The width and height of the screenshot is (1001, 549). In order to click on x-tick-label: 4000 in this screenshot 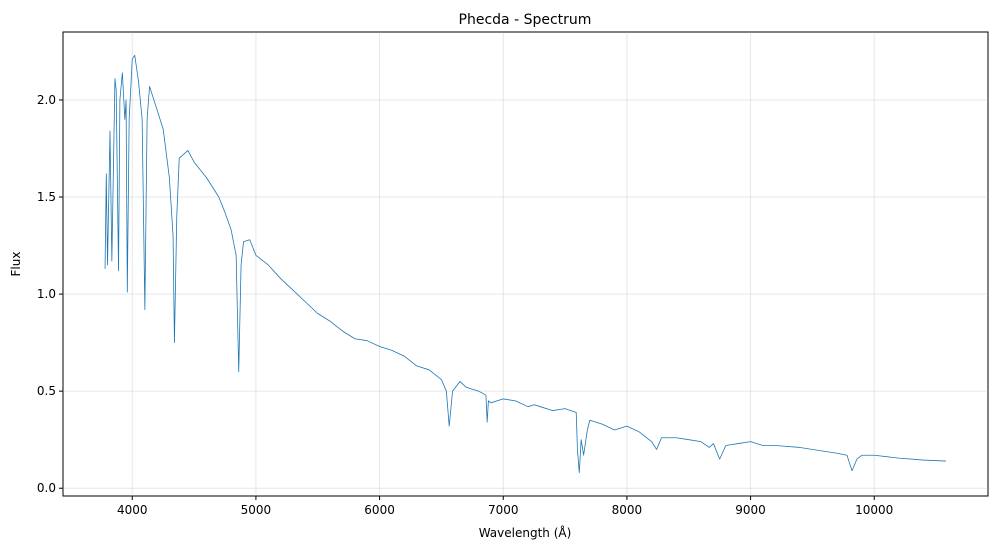, I will do `click(132, 510)`.